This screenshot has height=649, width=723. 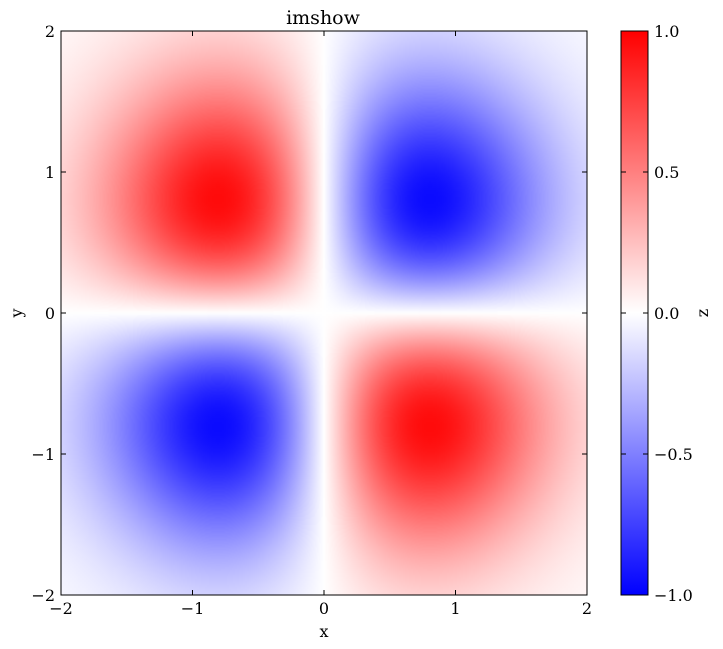 What do you see at coordinates (50, 31) in the screenshot?
I see `y-tick-label: 2` at bounding box center [50, 31].